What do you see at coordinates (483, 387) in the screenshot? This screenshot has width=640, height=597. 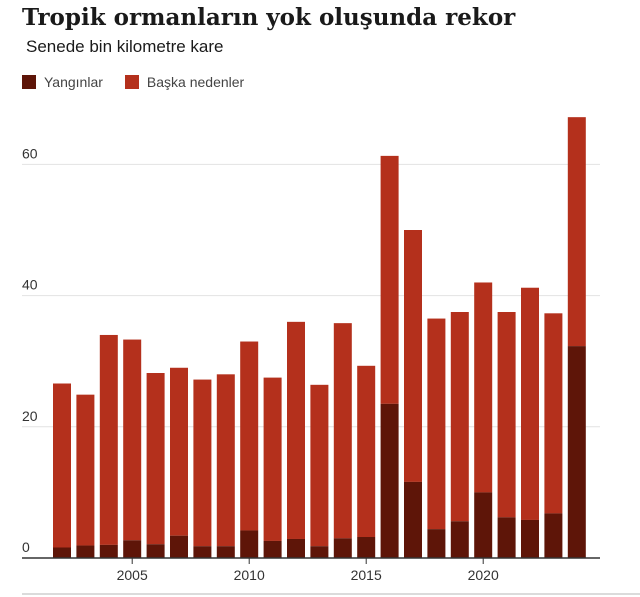 I see `bar-other-2020` at bounding box center [483, 387].